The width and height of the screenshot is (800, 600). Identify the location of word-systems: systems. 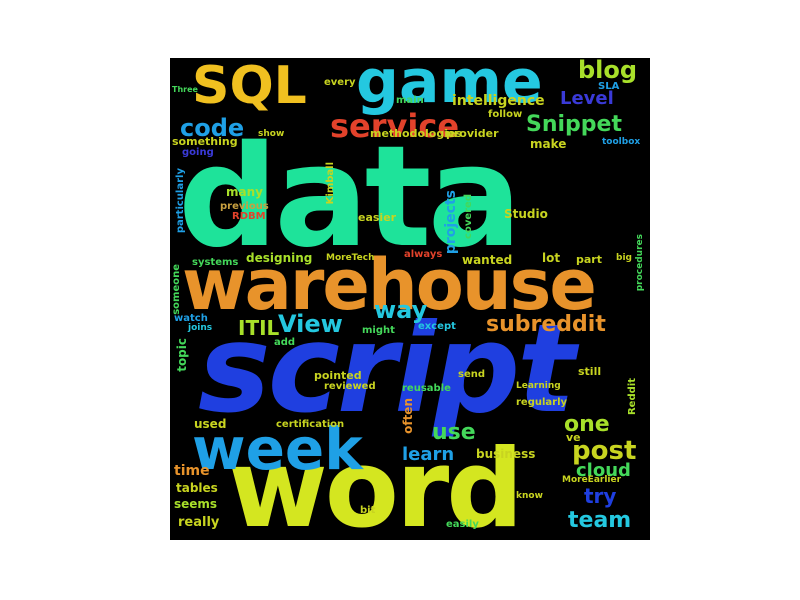
(215, 262).